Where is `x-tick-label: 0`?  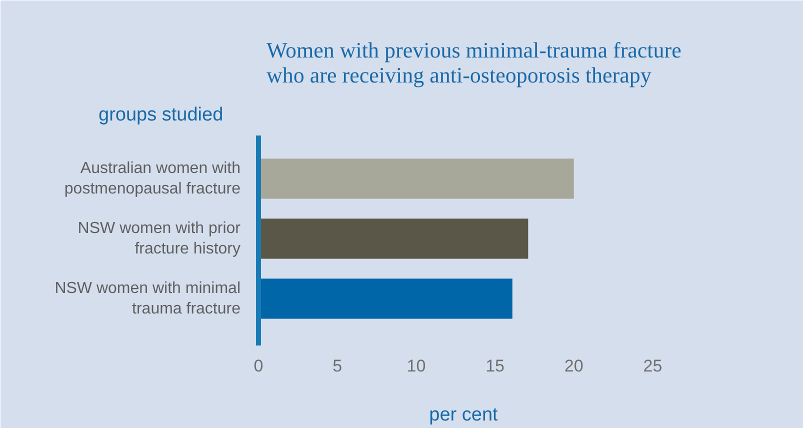 x-tick-label: 0 is located at coordinates (259, 366).